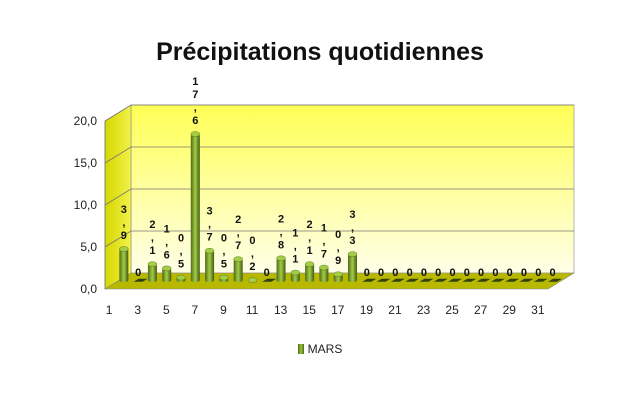 Image resolution: width=640 pixels, height=411 pixels. What do you see at coordinates (180, 252) in the screenshot?
I see `data-label-day-5: ,` at bounding box center [180, 252].